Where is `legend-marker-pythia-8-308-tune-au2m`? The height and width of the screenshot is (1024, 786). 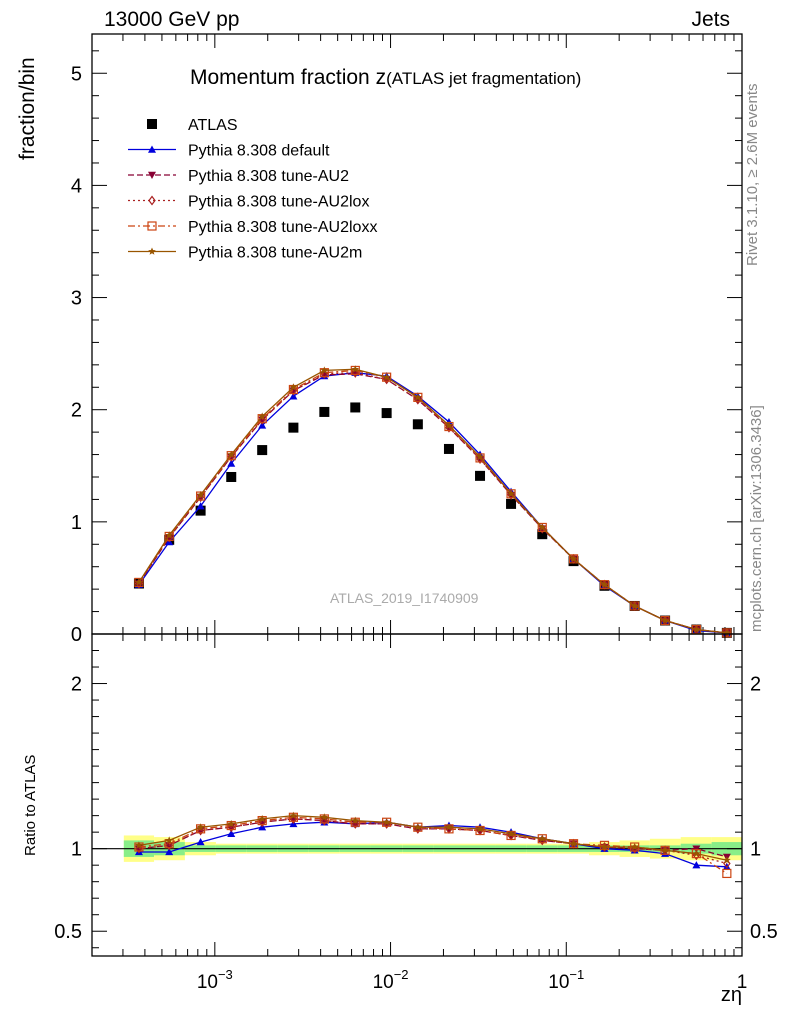 legend-marker-pythia-8-308-tune-au2m is located at coordinates (152, 251).